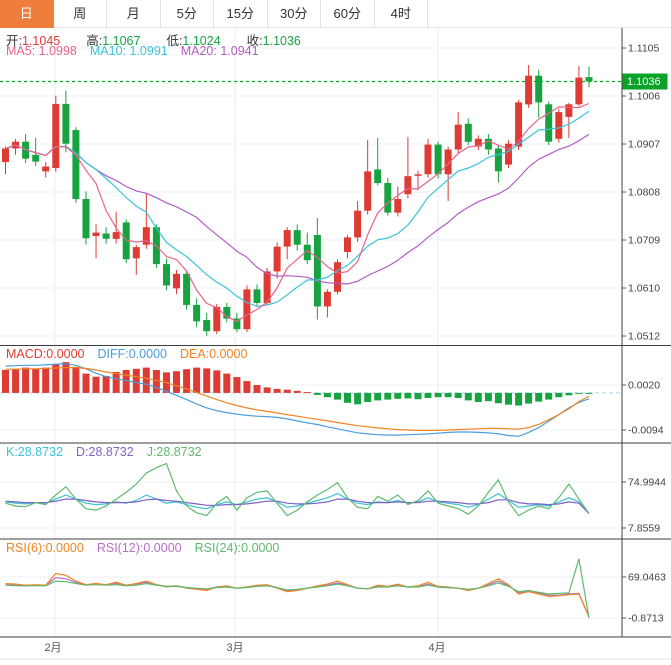 The height and width of the screenshot is (665, 671). I want to click on svg-text: 1.1036, so click(644, 82).